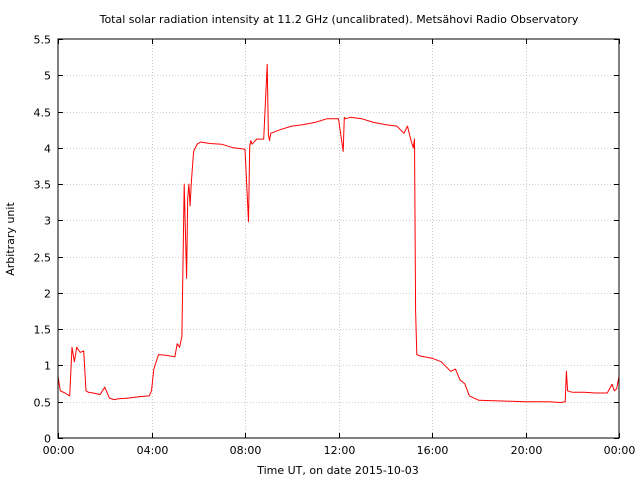 The image size is (640, 480). Describe the element at coordinates (340, 450) in the screenshot. I see `x-tick-label: 12:00` at that location.